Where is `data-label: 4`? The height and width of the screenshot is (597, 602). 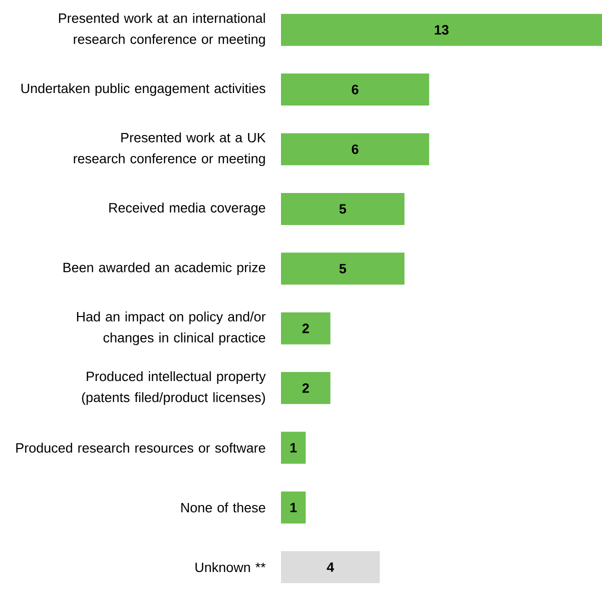 data-label: 4 is located at coordinates (330, 567).